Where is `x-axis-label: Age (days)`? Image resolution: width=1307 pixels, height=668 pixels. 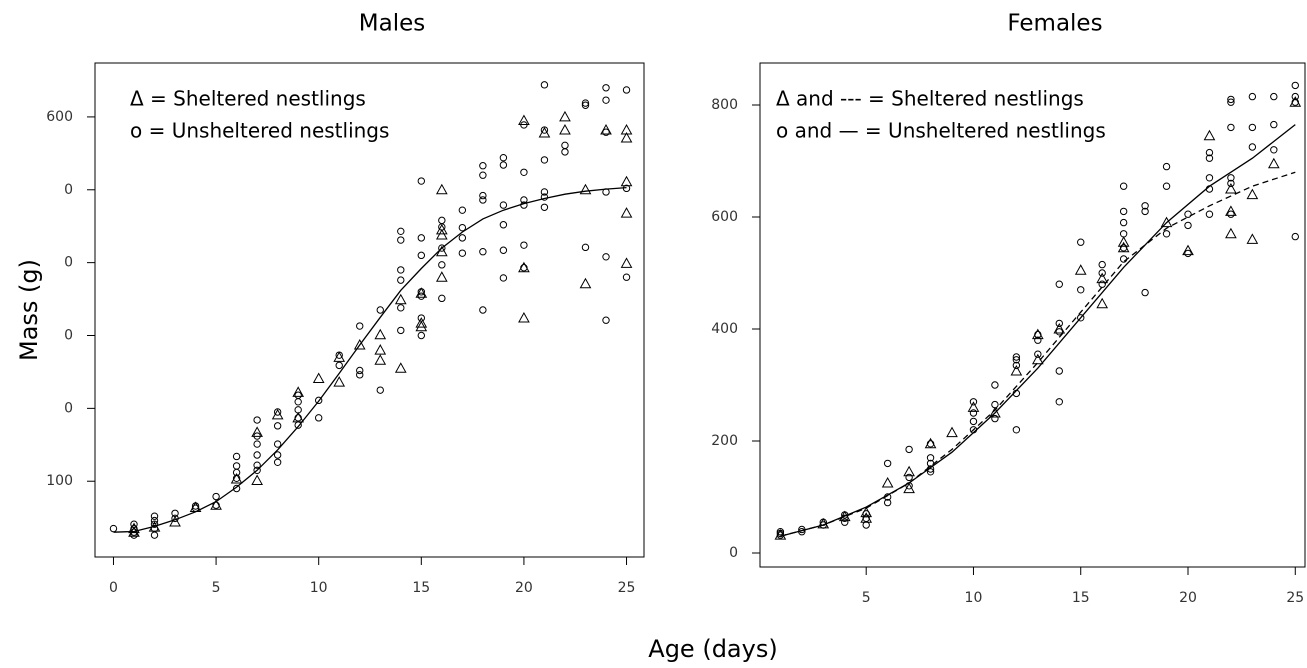
x-axis-label: Age (days) is located at coordinates (712, 649).